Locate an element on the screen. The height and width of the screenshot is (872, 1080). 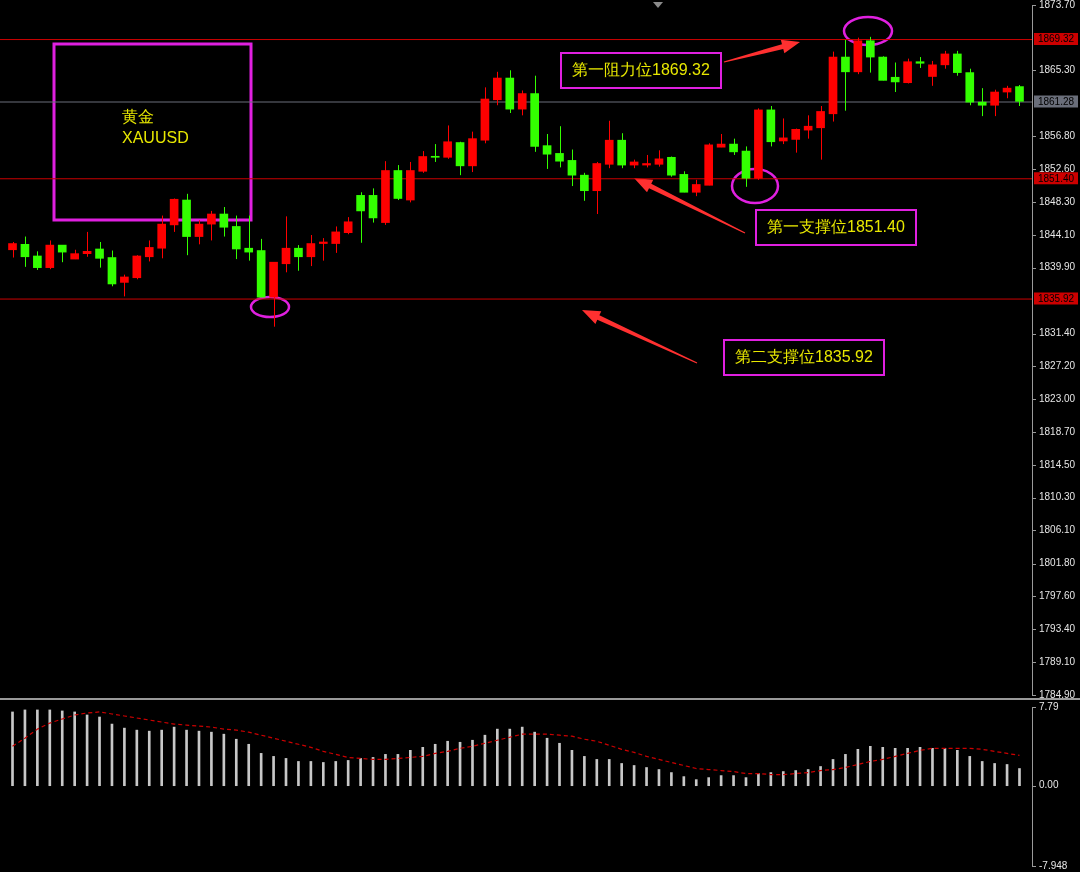
y-tick-label: 1810.30 is located at coordinates (1057, 497).